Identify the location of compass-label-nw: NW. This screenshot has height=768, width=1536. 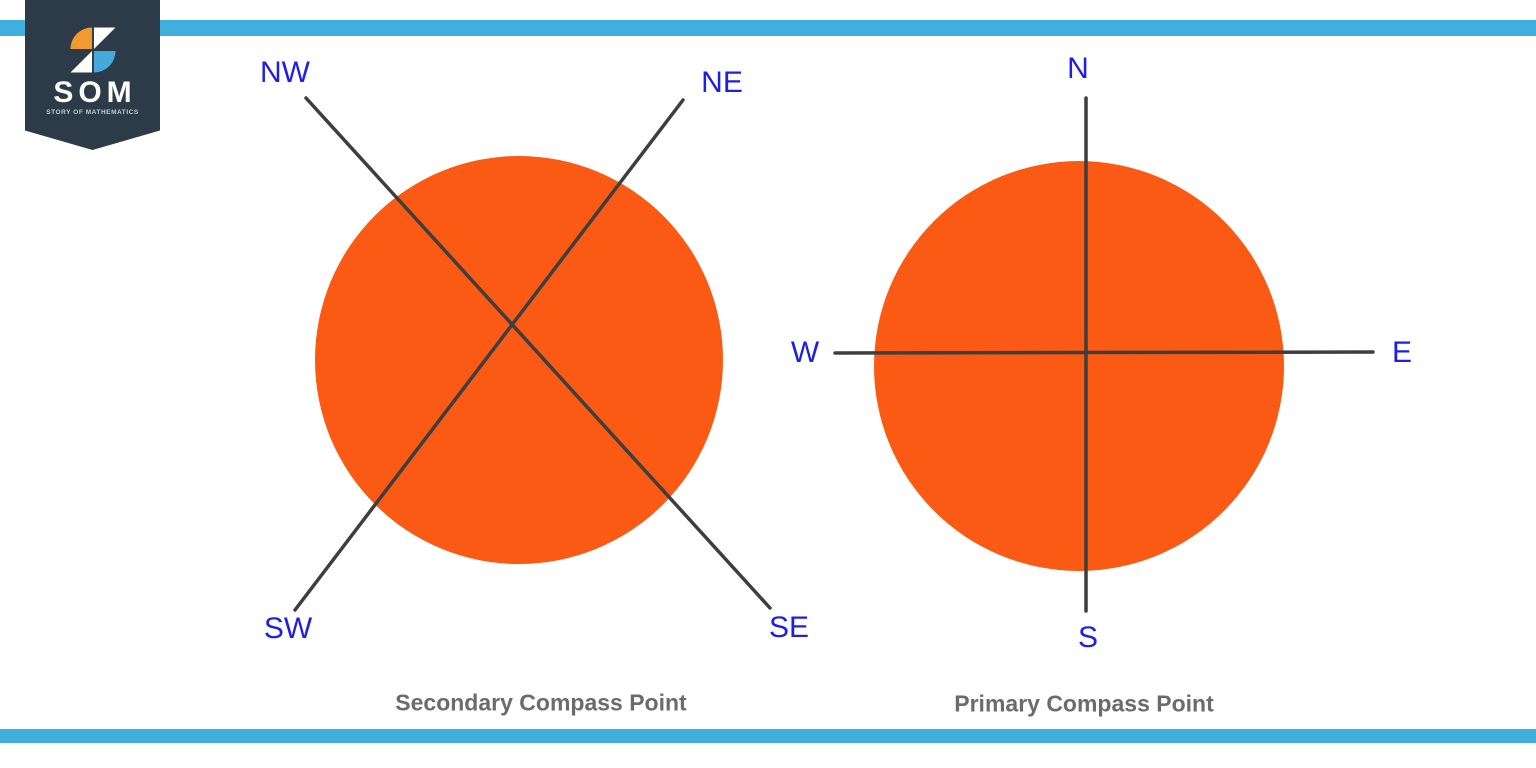
(285, 72).